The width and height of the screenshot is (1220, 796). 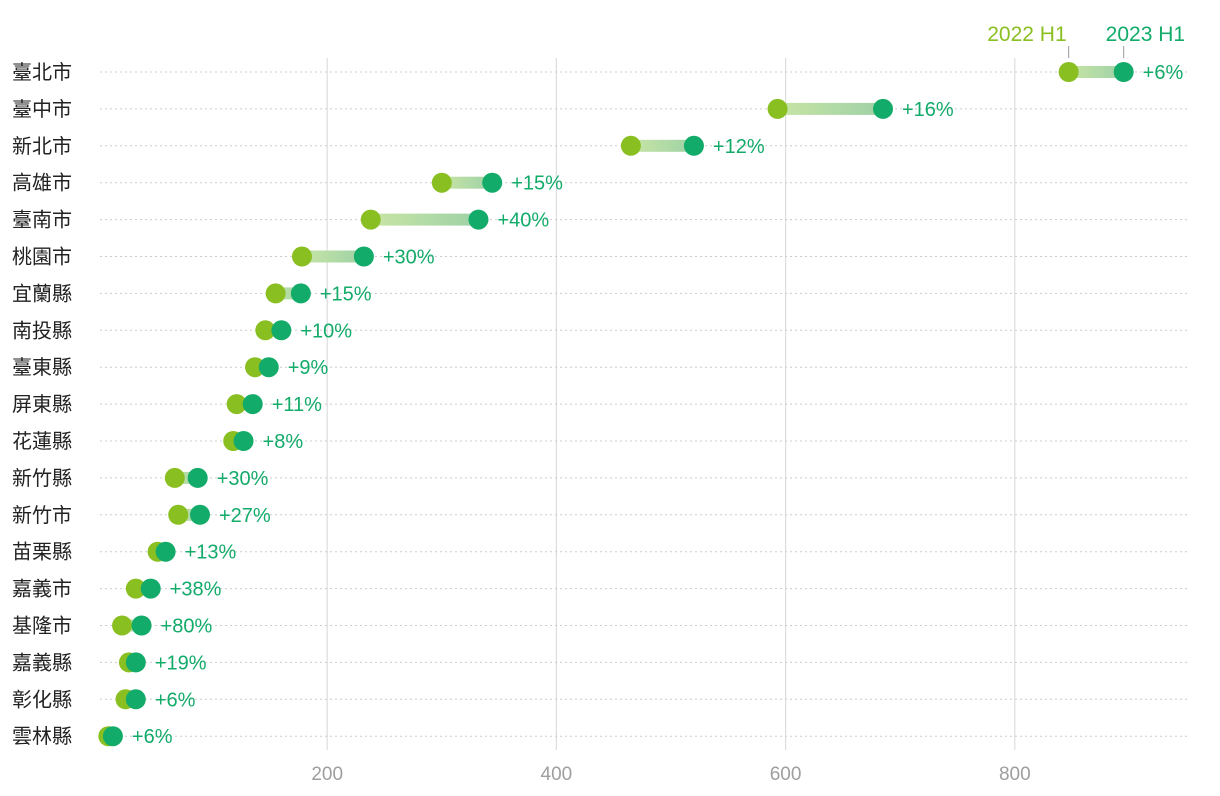 I want to click on legend-2022-h1: 2022 H1, so click(x=1026, y=34).